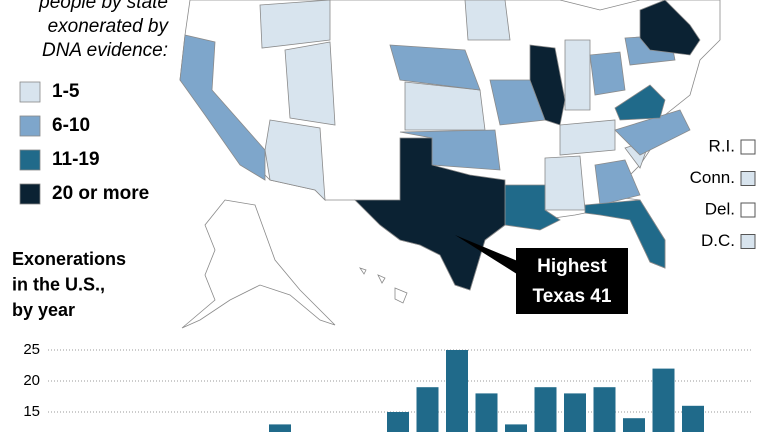  Describe the element at coordinates (31, 349) in the screenshot. I see `y-tick-label: 25` at that location.